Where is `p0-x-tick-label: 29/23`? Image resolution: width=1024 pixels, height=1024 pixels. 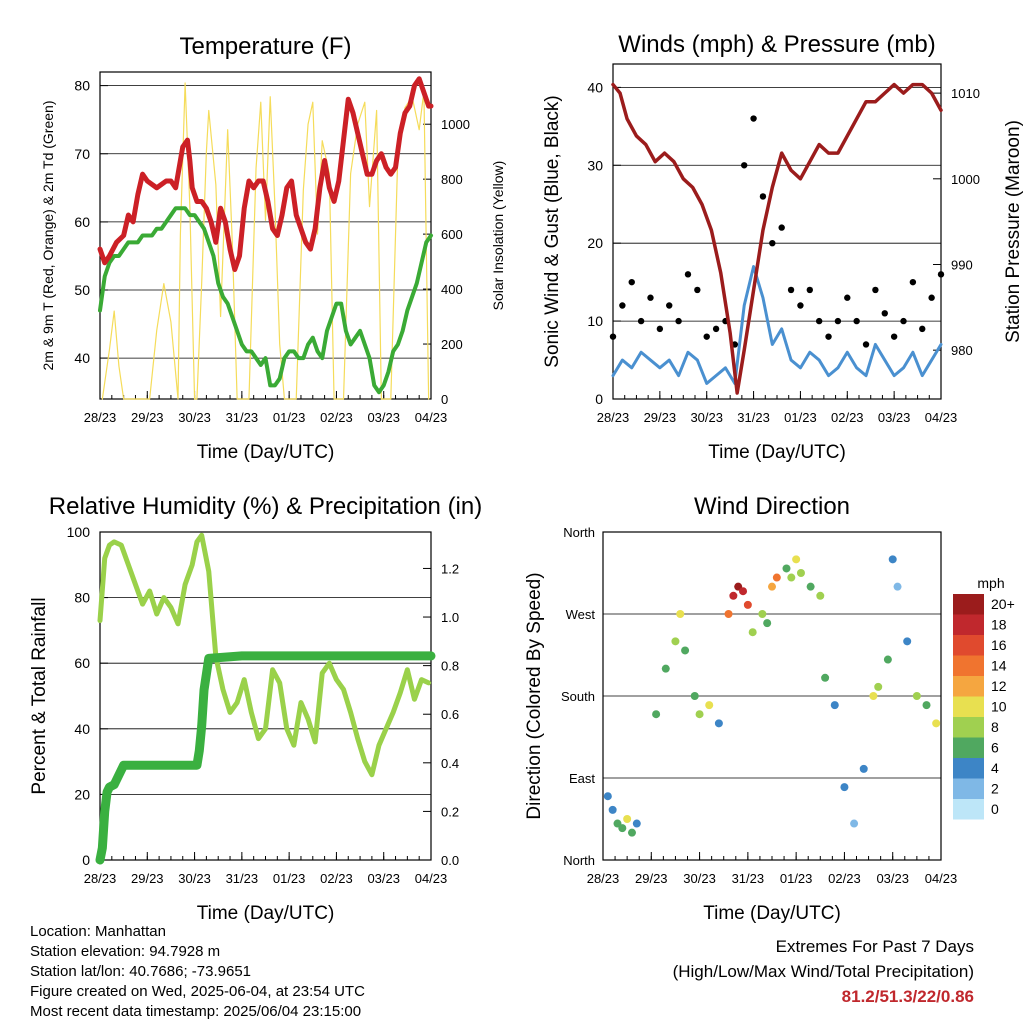 p0-x-tick-label: 29/23 is located at coordinates (147, 417).